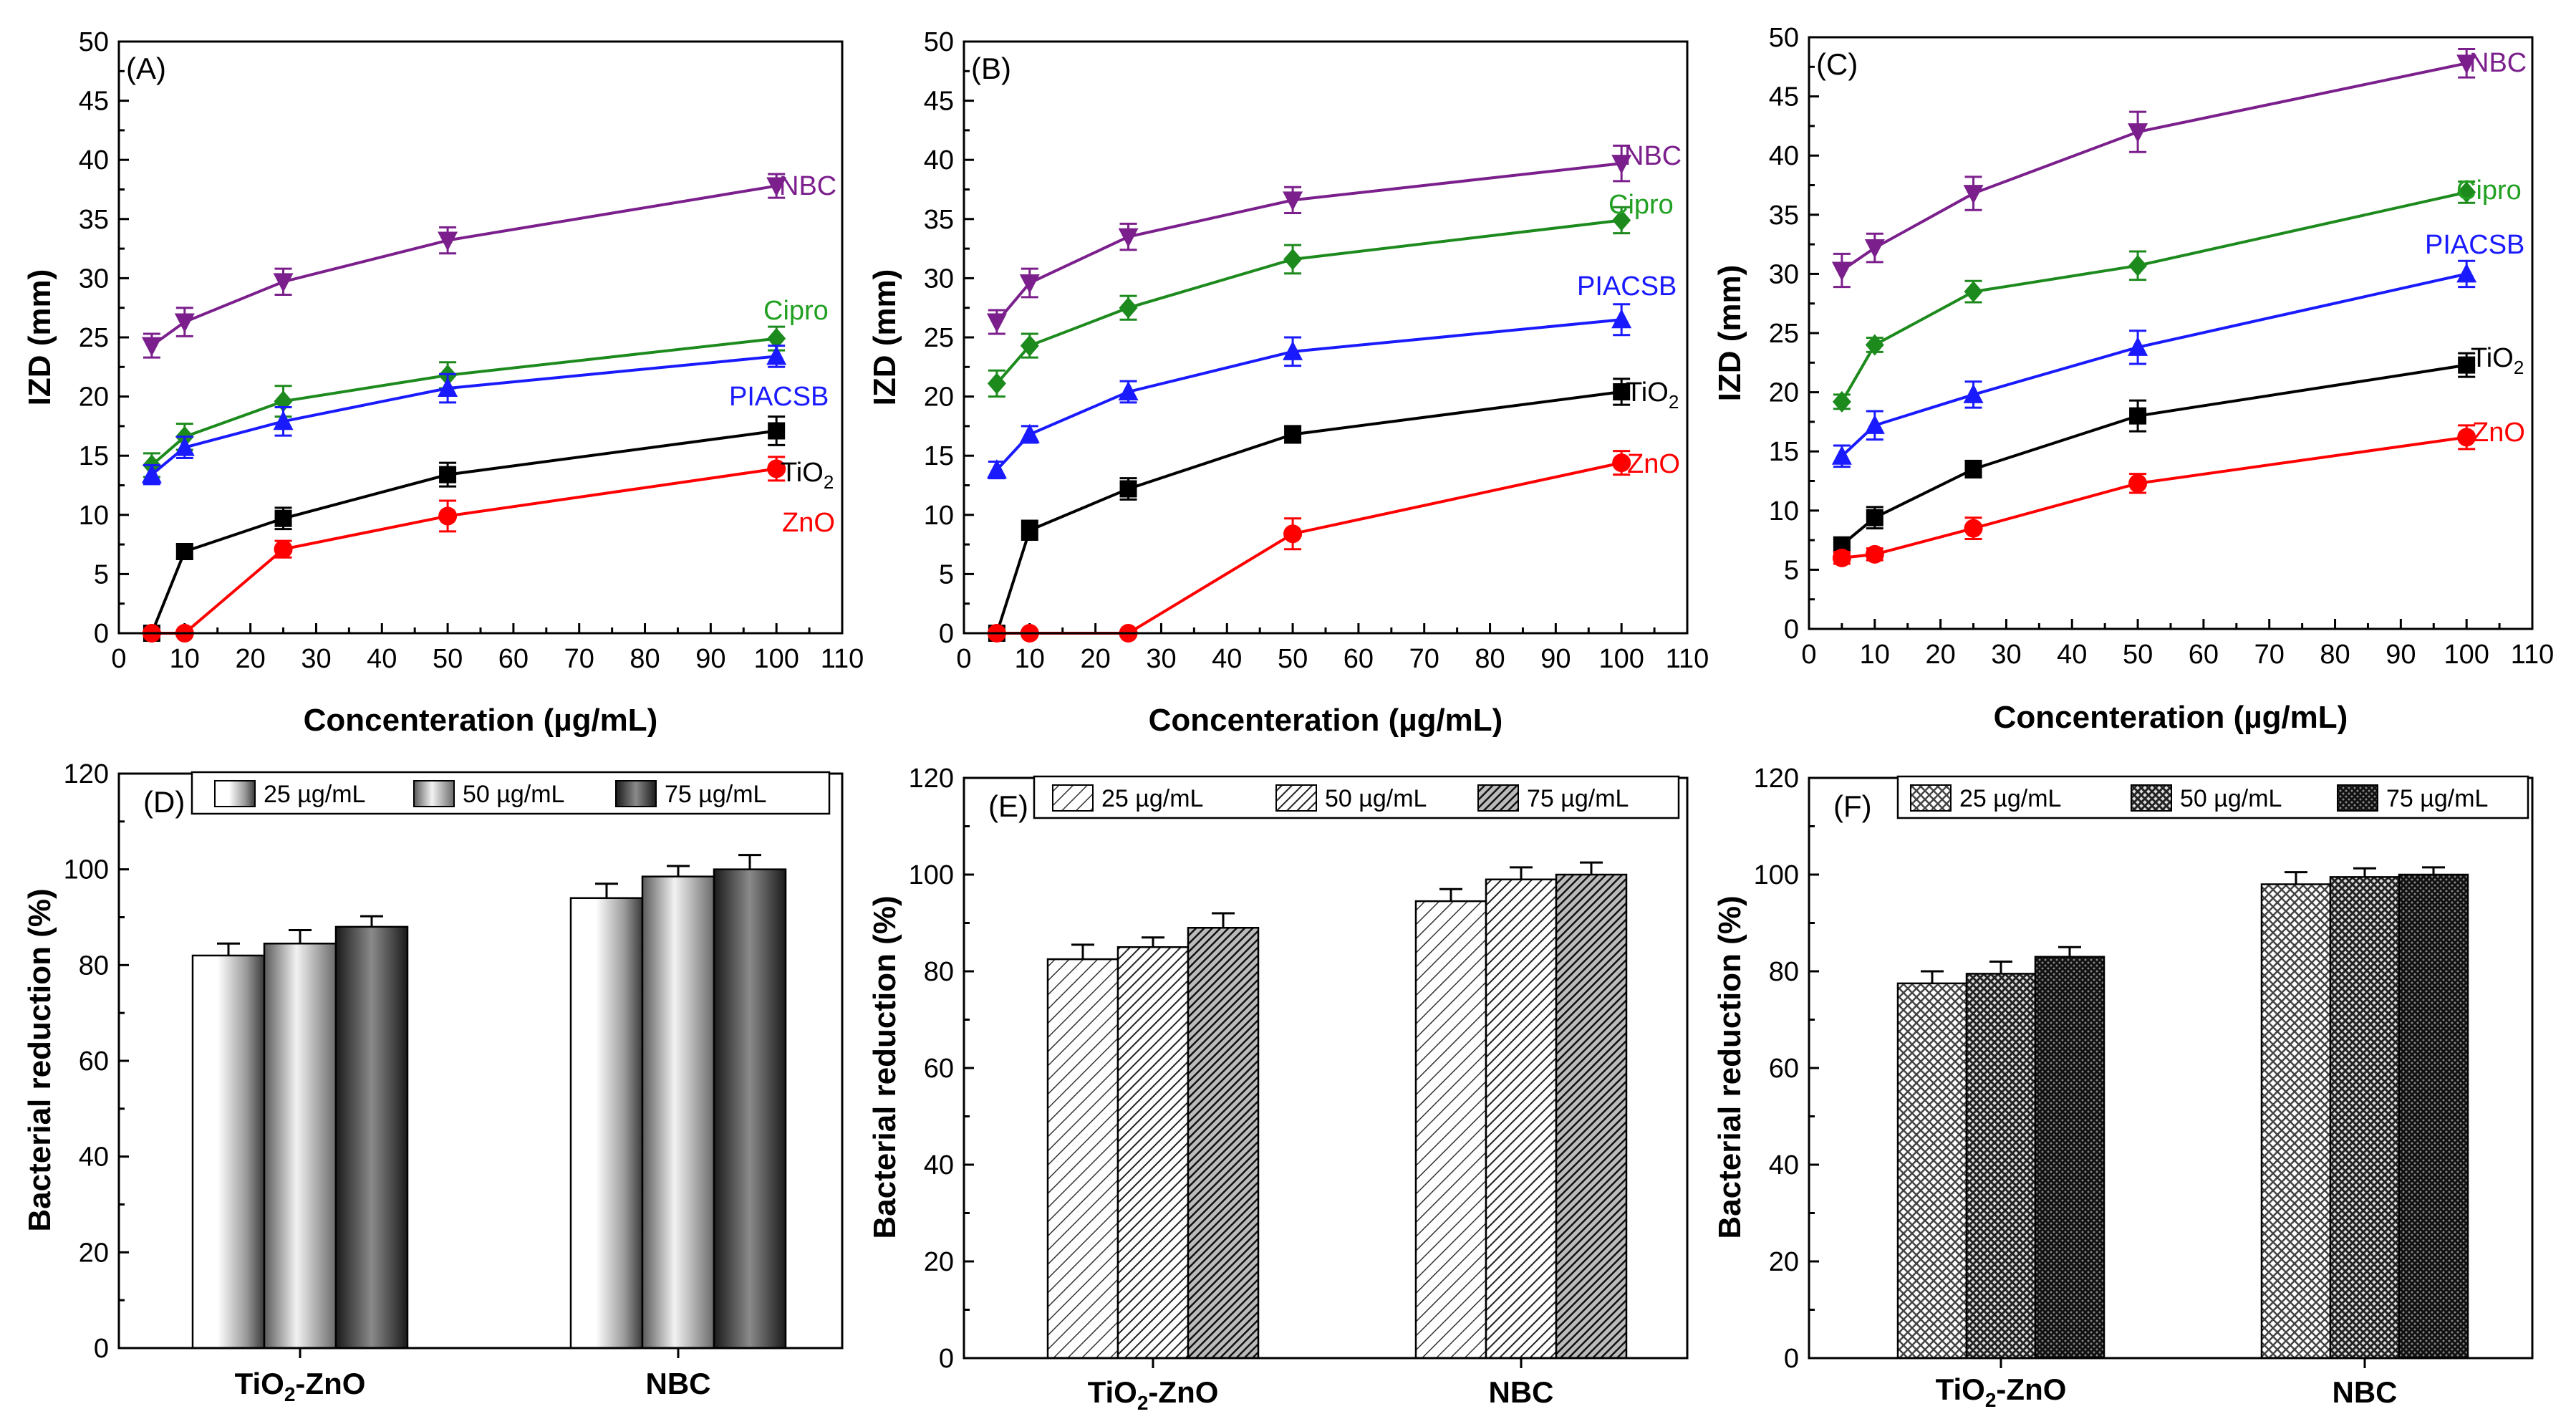 This screenshot has height=1424, width=2576. What do you see at coordinates (939, 1165) in the screenshot?
I see `panel-e-y-tick-label: 40` at bounding box center [939, 1165].